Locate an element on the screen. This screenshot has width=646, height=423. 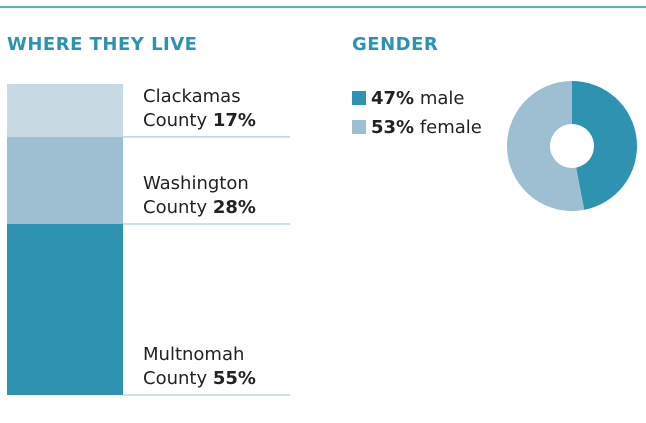
segment-name: Multnomah County is located at coordinates (194, 366).